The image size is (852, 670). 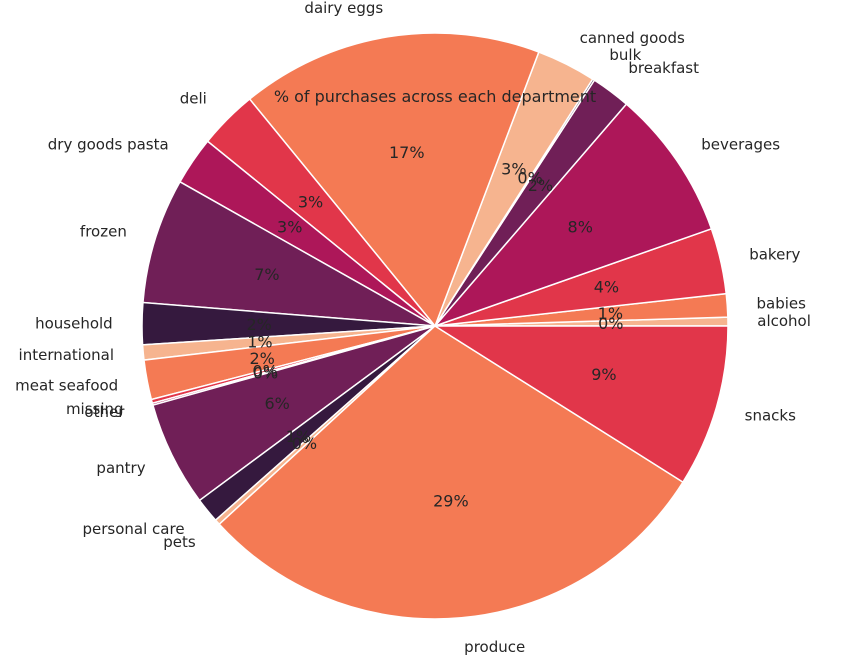 What do you see at coordinates (74, 323) in the screenshot?
I see `category-label-household: household` at bounding box center [74, 323].